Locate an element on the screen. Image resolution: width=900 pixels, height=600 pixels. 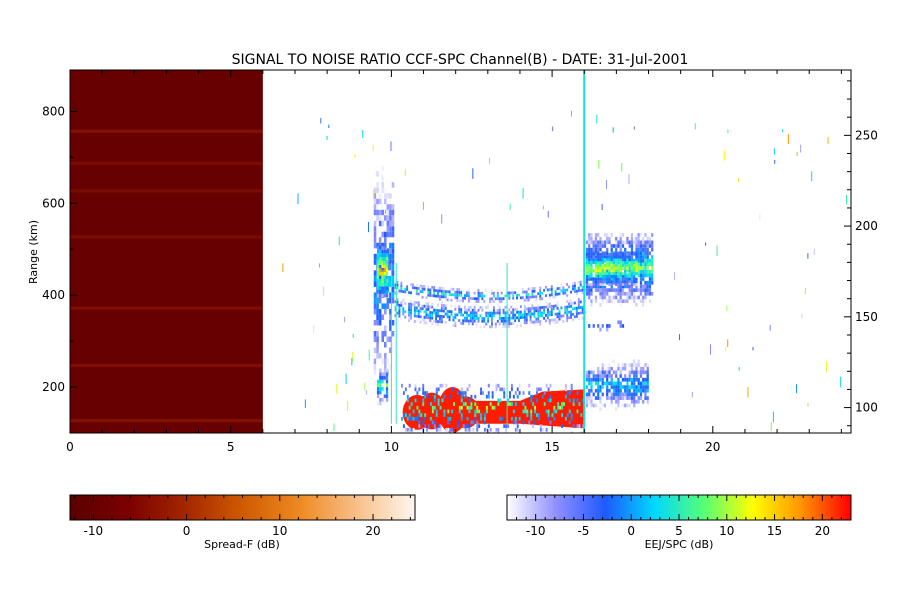
colorbar-tick-label: 5 is located at coordinates (679, 531).